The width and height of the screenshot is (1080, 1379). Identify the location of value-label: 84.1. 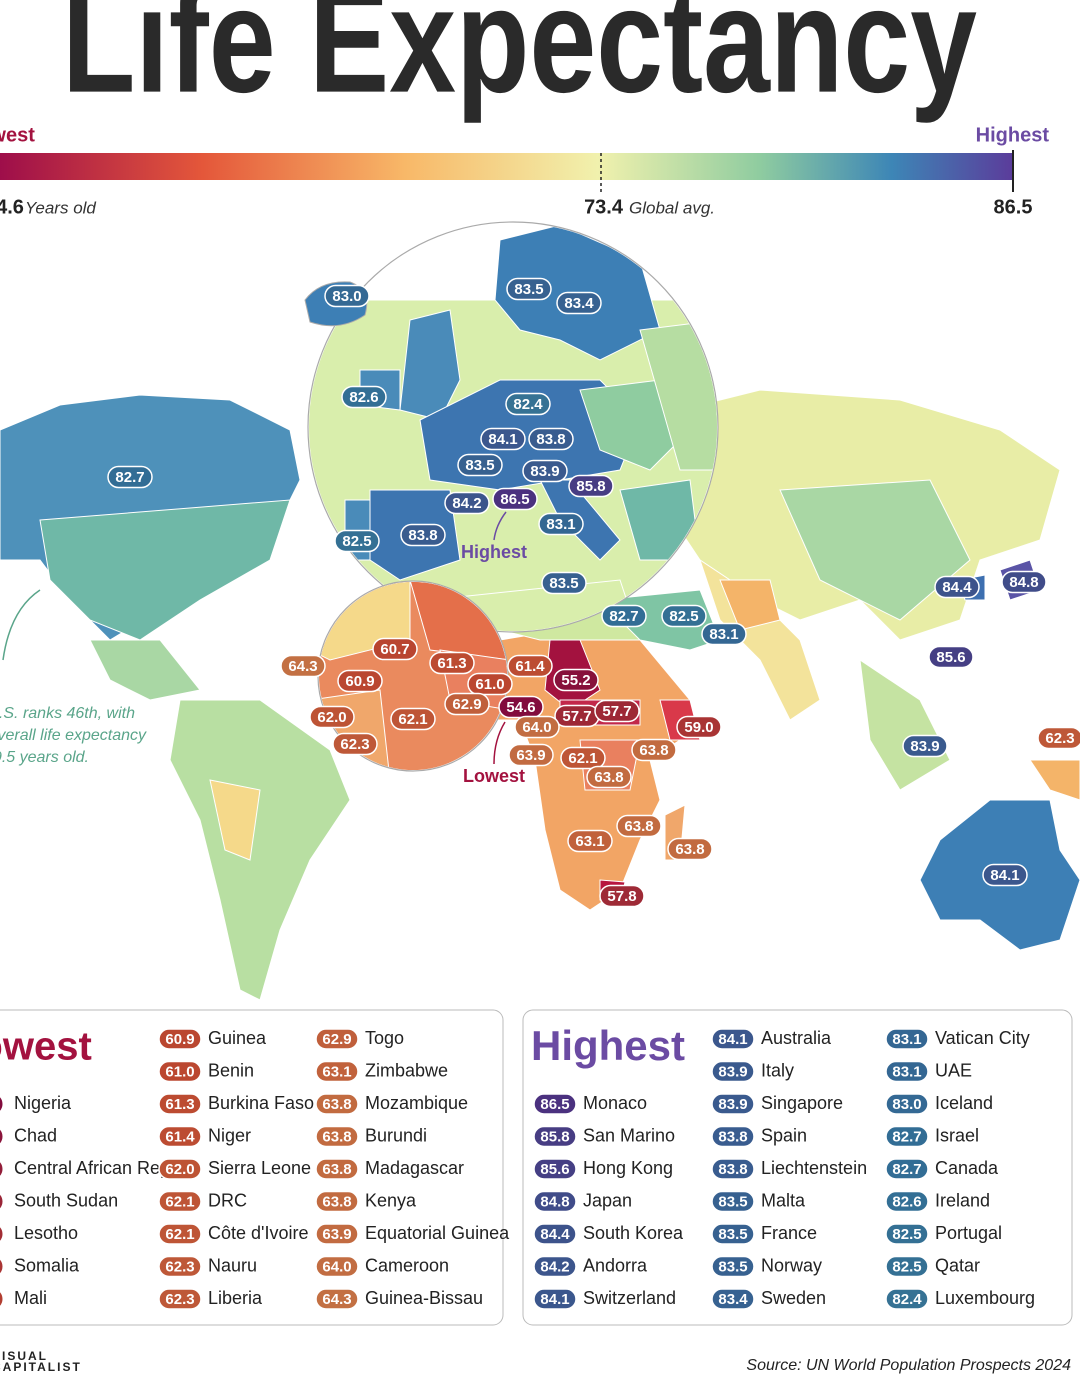
(554, 1299).